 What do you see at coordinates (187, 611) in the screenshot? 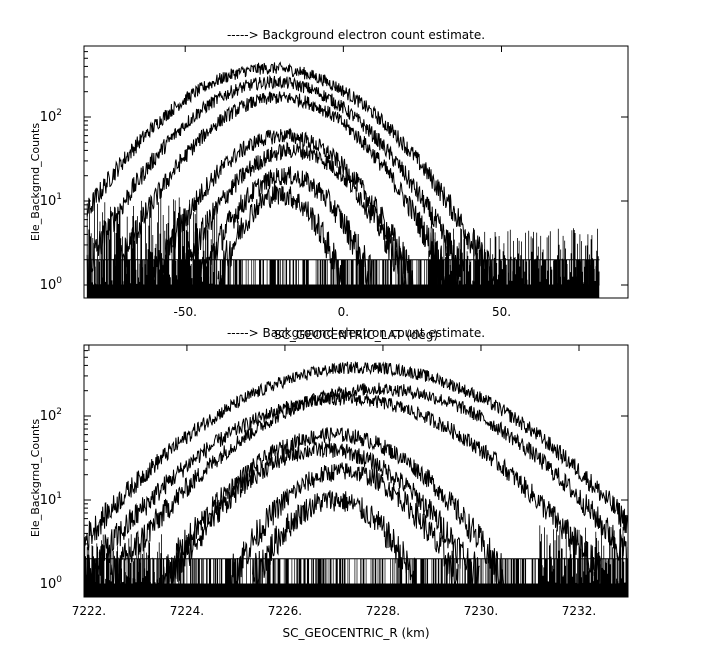
I see `panel-radius-x-tick-label: 7224.` at bounding box center [187, 611].